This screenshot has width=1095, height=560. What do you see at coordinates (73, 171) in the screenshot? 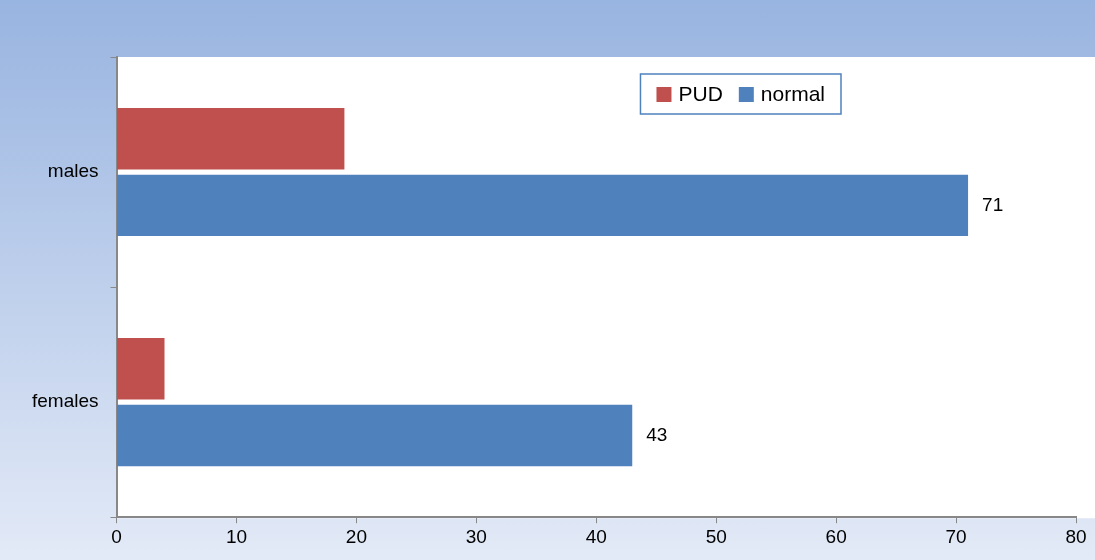
I see `y-tick-label: males` at bounding box center [73, 171].